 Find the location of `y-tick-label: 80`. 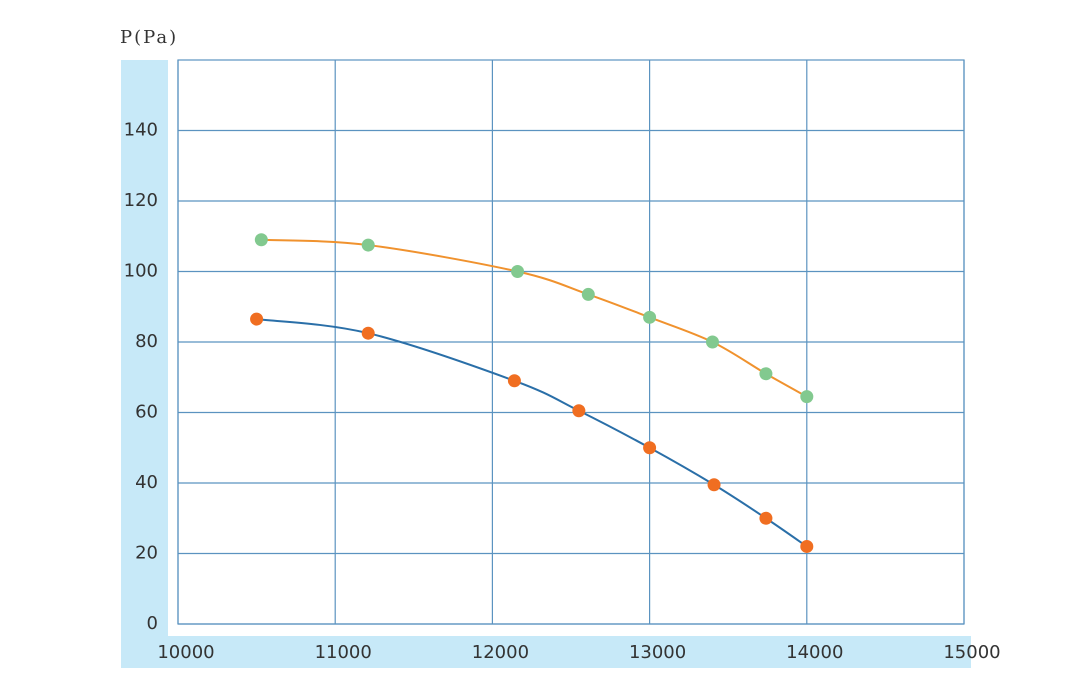

y-tick-label: 80 is located at coordinates (146, 341).